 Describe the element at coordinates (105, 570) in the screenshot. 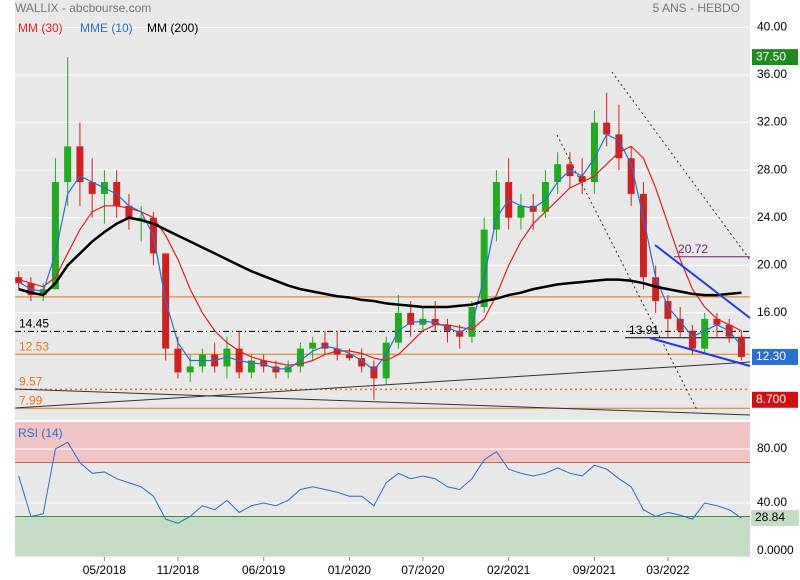

I see `x-tick-label: 05/2018` at that location.